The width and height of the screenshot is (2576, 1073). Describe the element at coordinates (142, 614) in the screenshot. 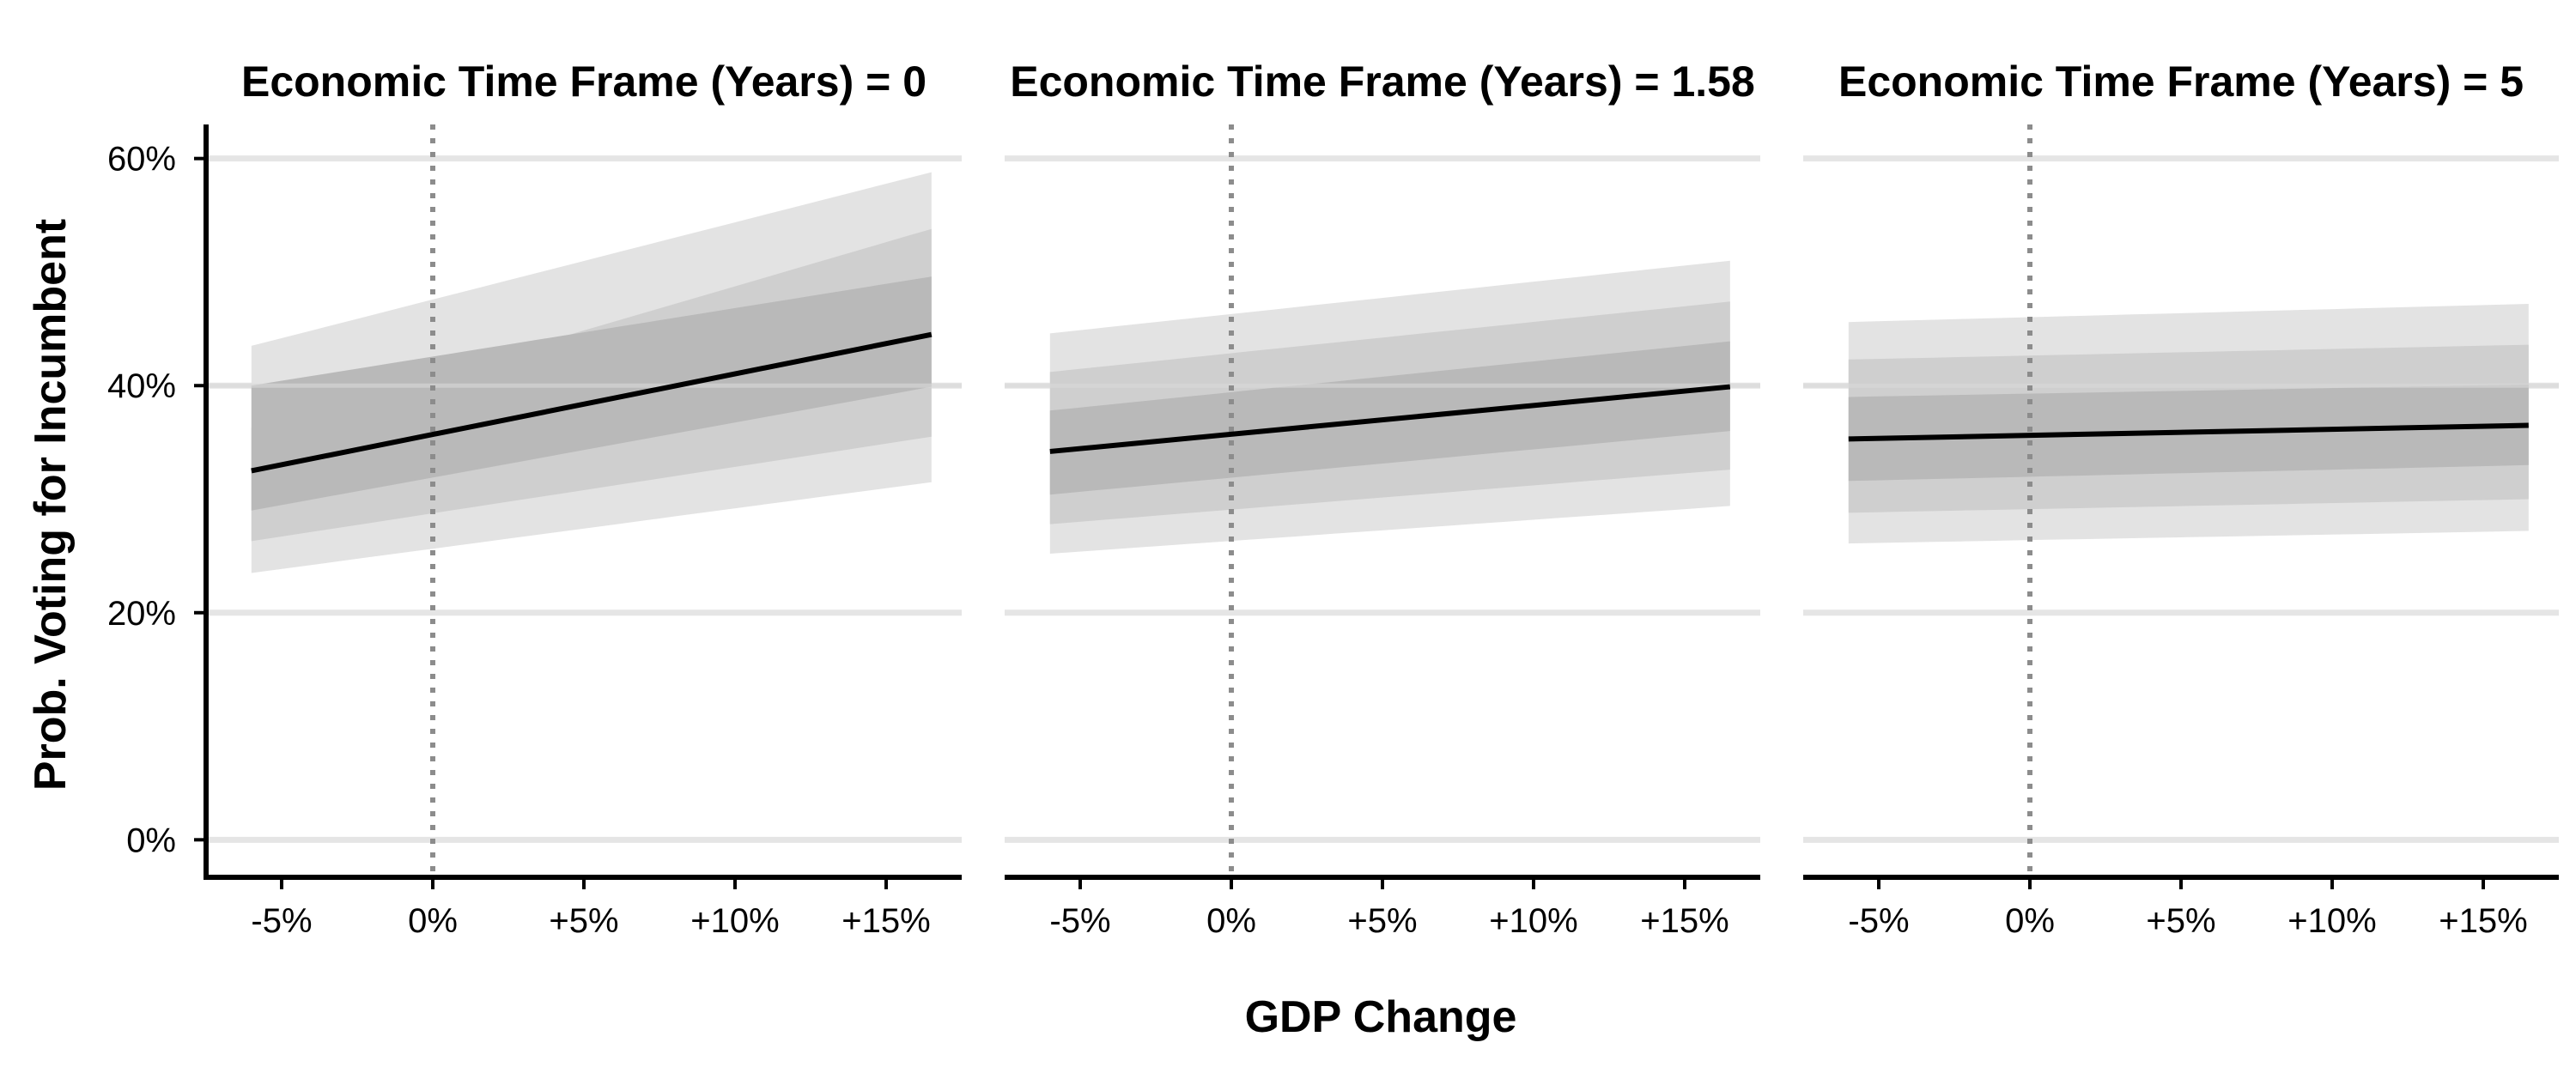

I see `y-tick-label: 20%` at that location.